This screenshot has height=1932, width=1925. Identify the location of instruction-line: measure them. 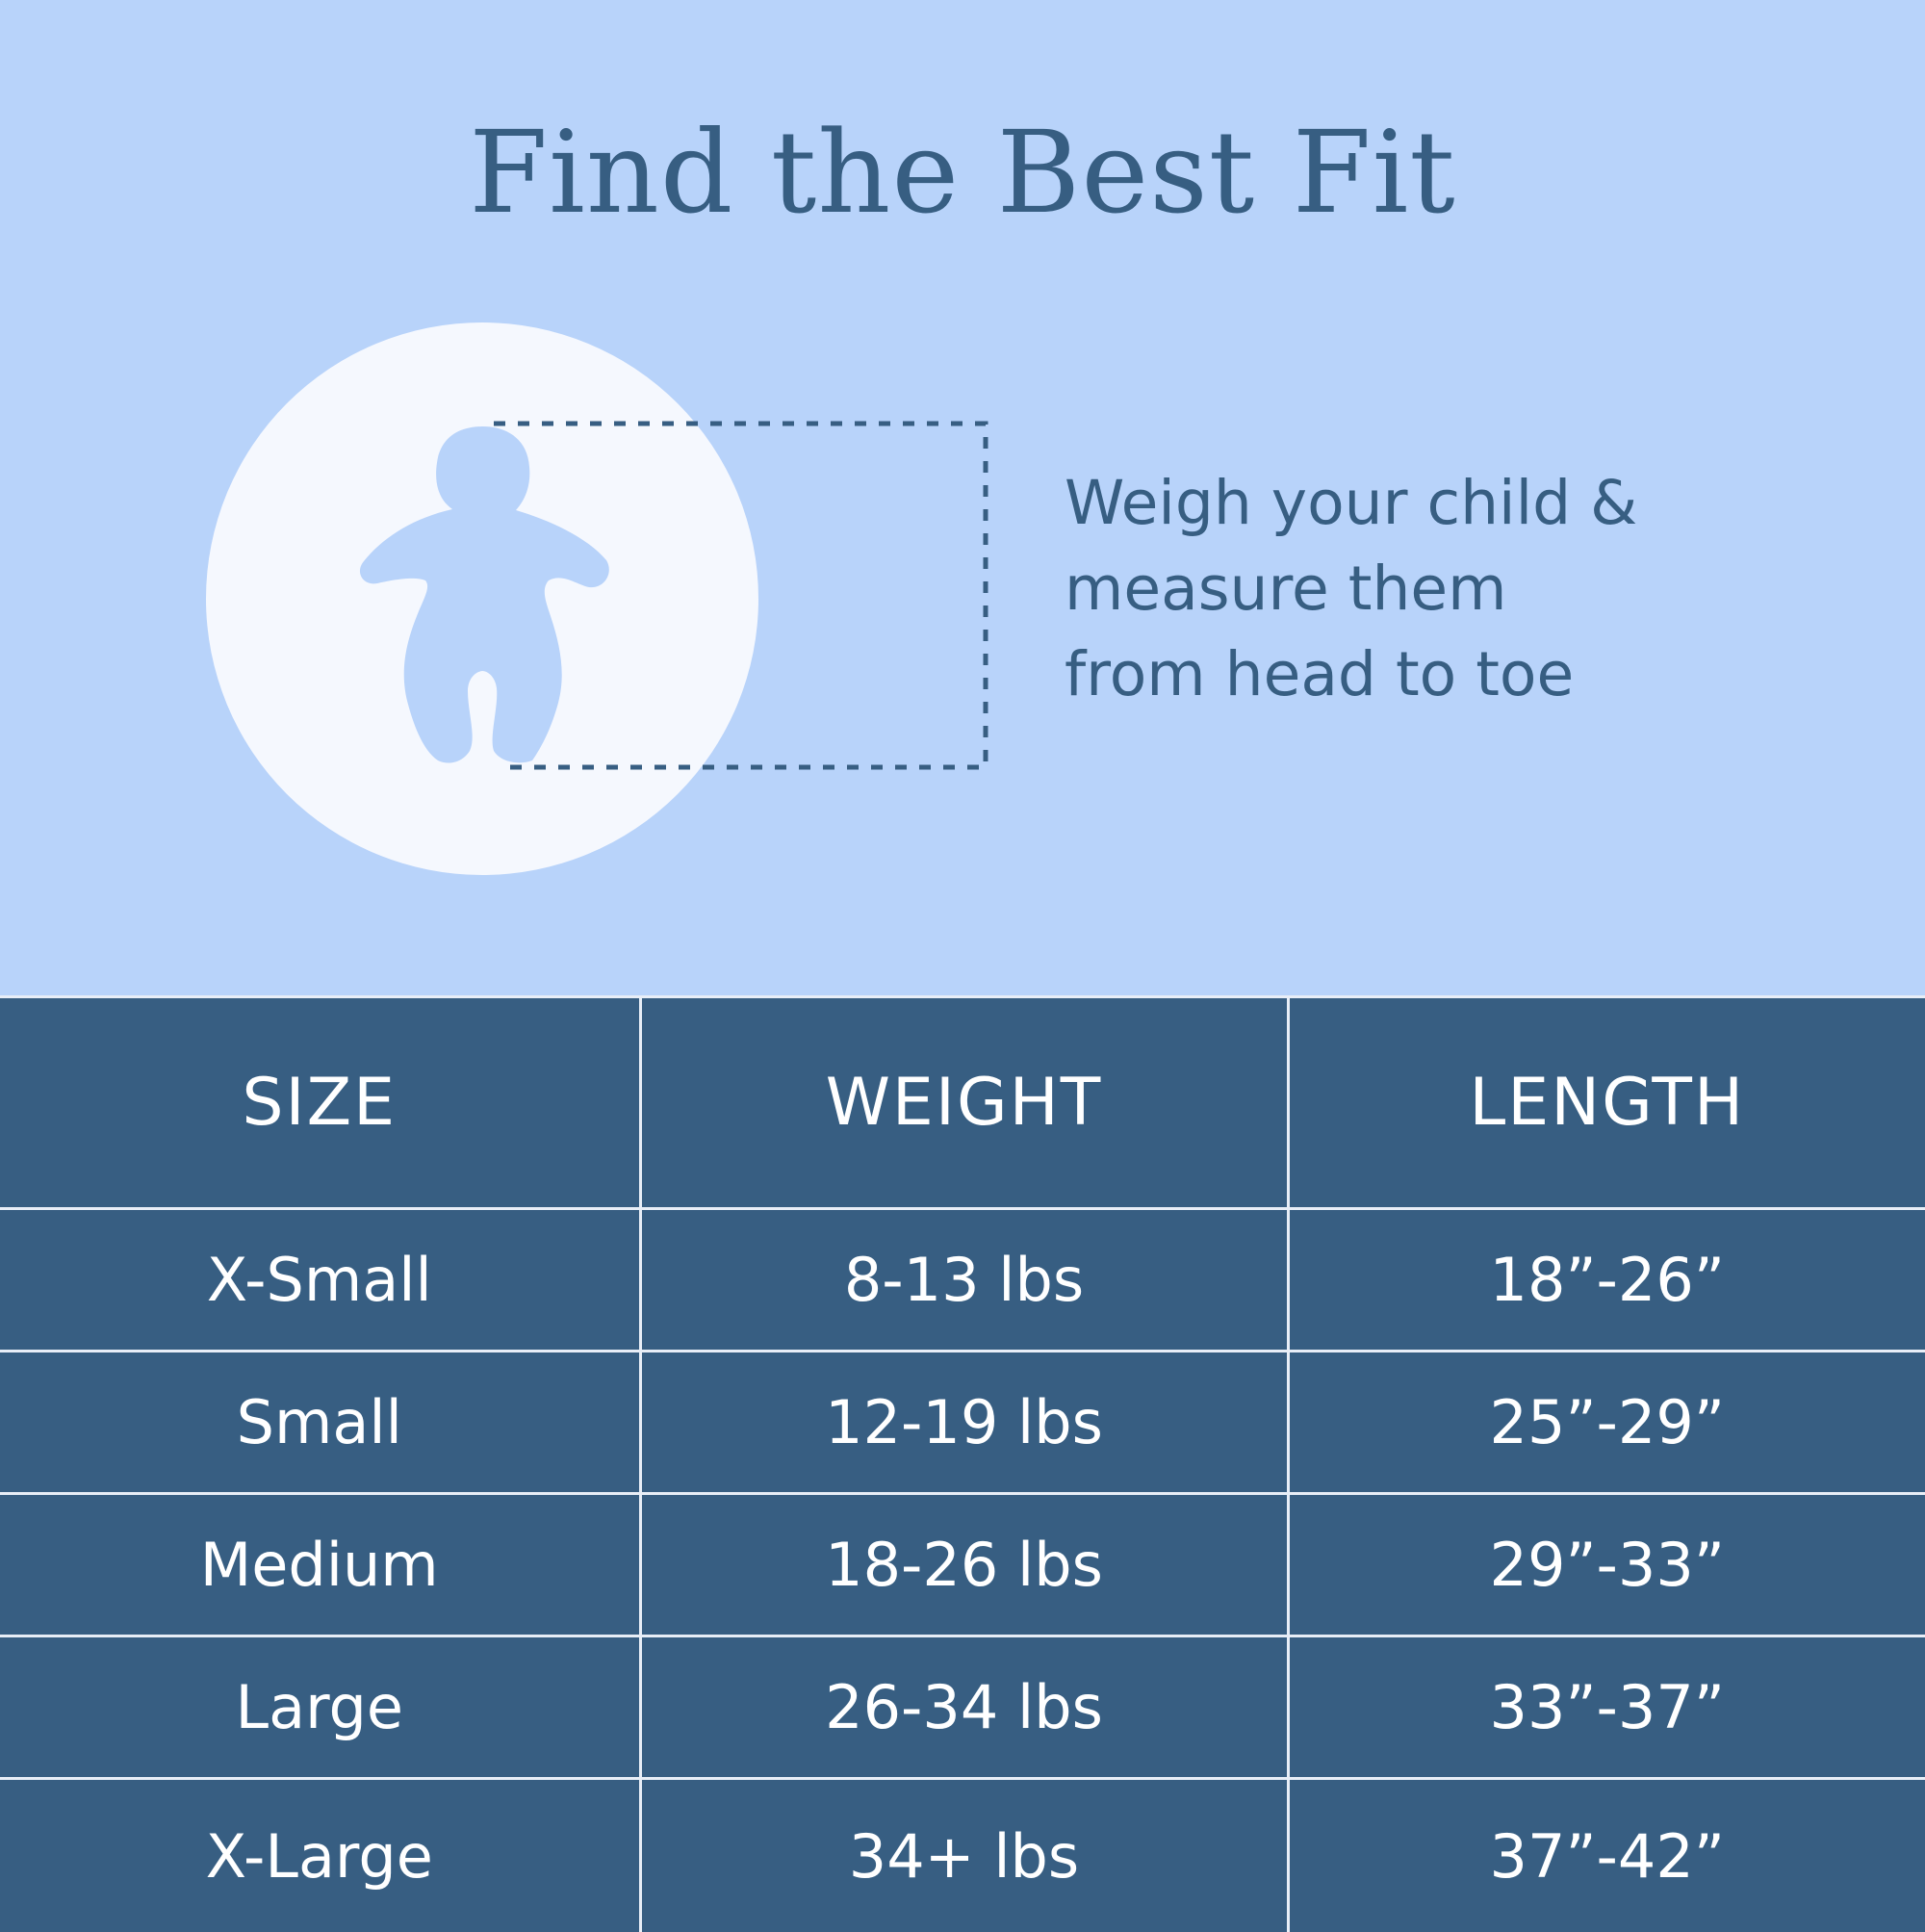
(1351, 588).